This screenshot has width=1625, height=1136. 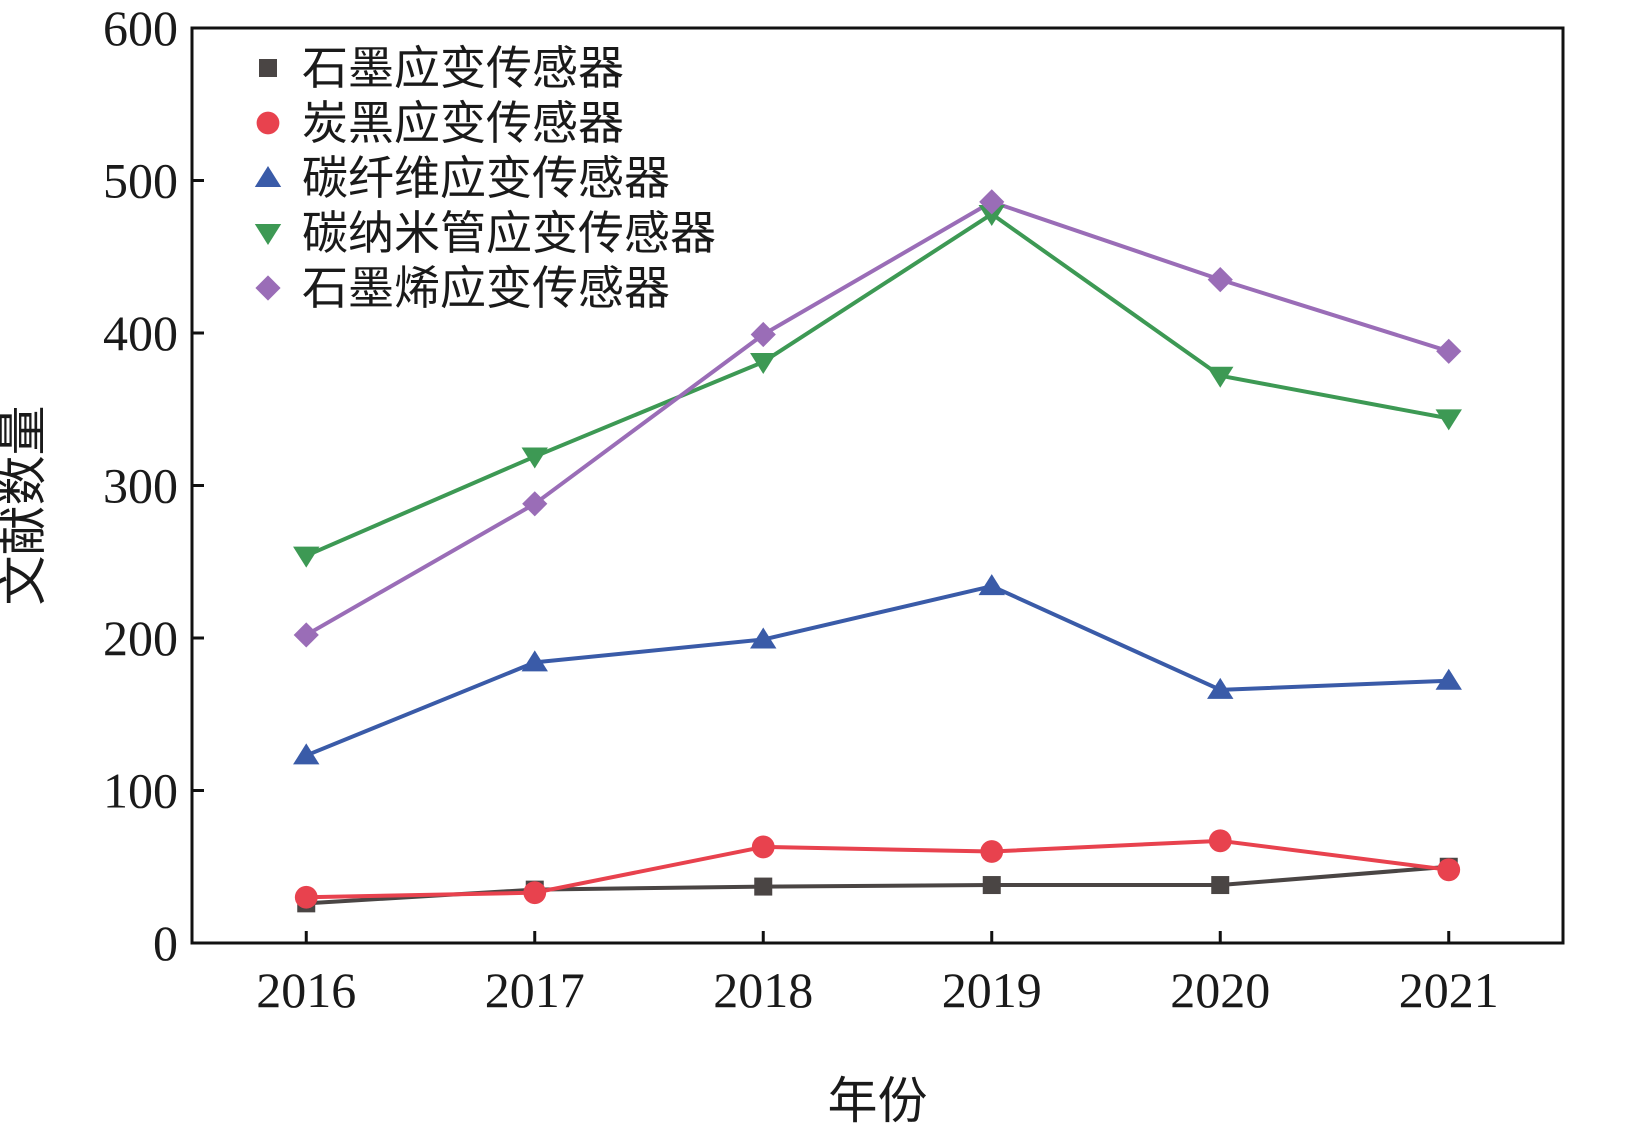 What do you see at coordinates (535, 990) in the screenshot?
I see `x-tick-label-2017: 2017` at bounding box center [535, 990].